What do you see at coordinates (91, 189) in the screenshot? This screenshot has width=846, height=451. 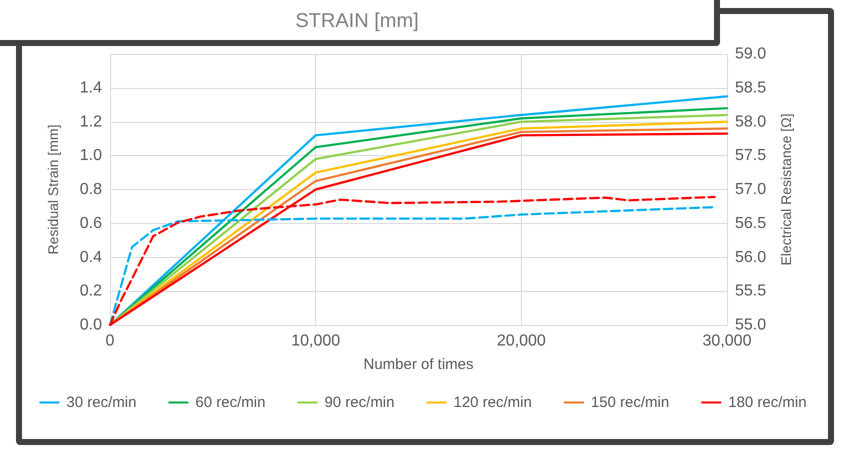 I see `y-tick-label: 0.8` at bounding box center [91, 189].